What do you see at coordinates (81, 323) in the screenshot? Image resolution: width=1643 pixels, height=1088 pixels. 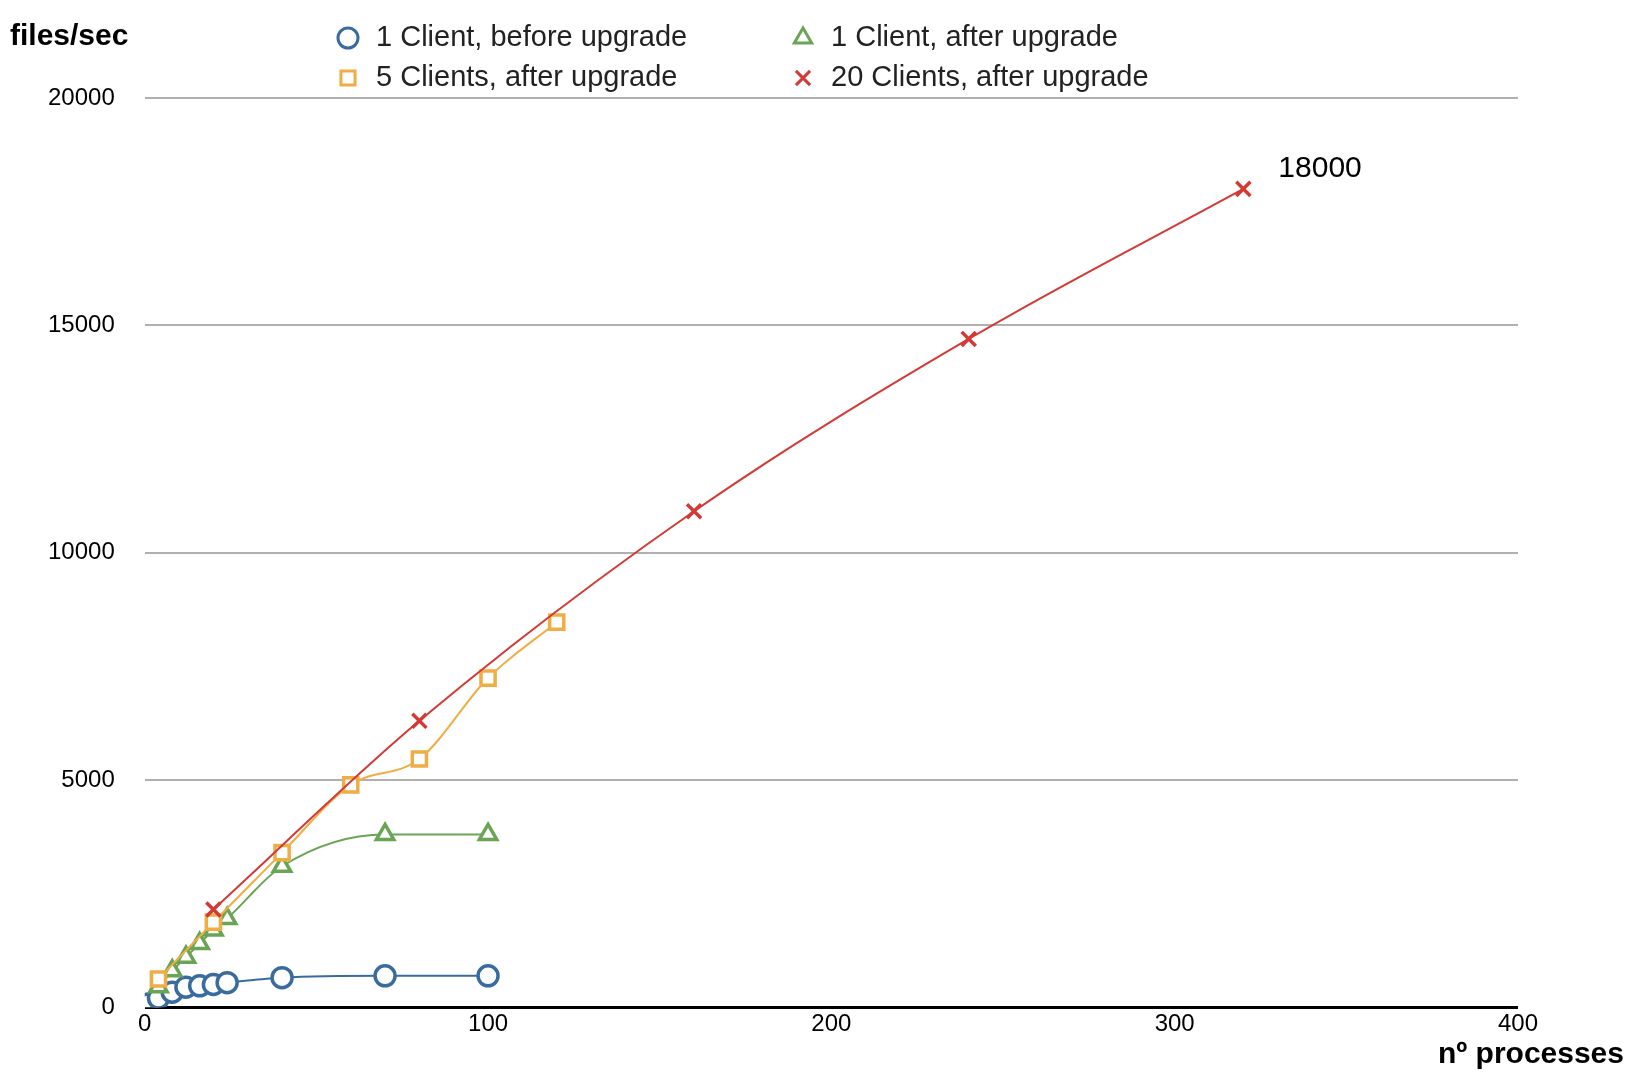 I see `y-tick-label: 15000` at bounding box center [81, 323].